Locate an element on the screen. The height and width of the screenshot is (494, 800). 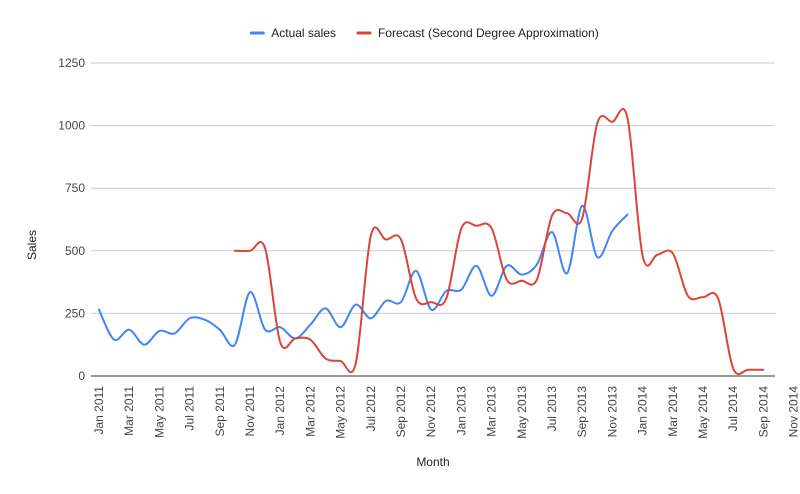
x-tick-label: May 2011 is located at coordinates (159, 412).